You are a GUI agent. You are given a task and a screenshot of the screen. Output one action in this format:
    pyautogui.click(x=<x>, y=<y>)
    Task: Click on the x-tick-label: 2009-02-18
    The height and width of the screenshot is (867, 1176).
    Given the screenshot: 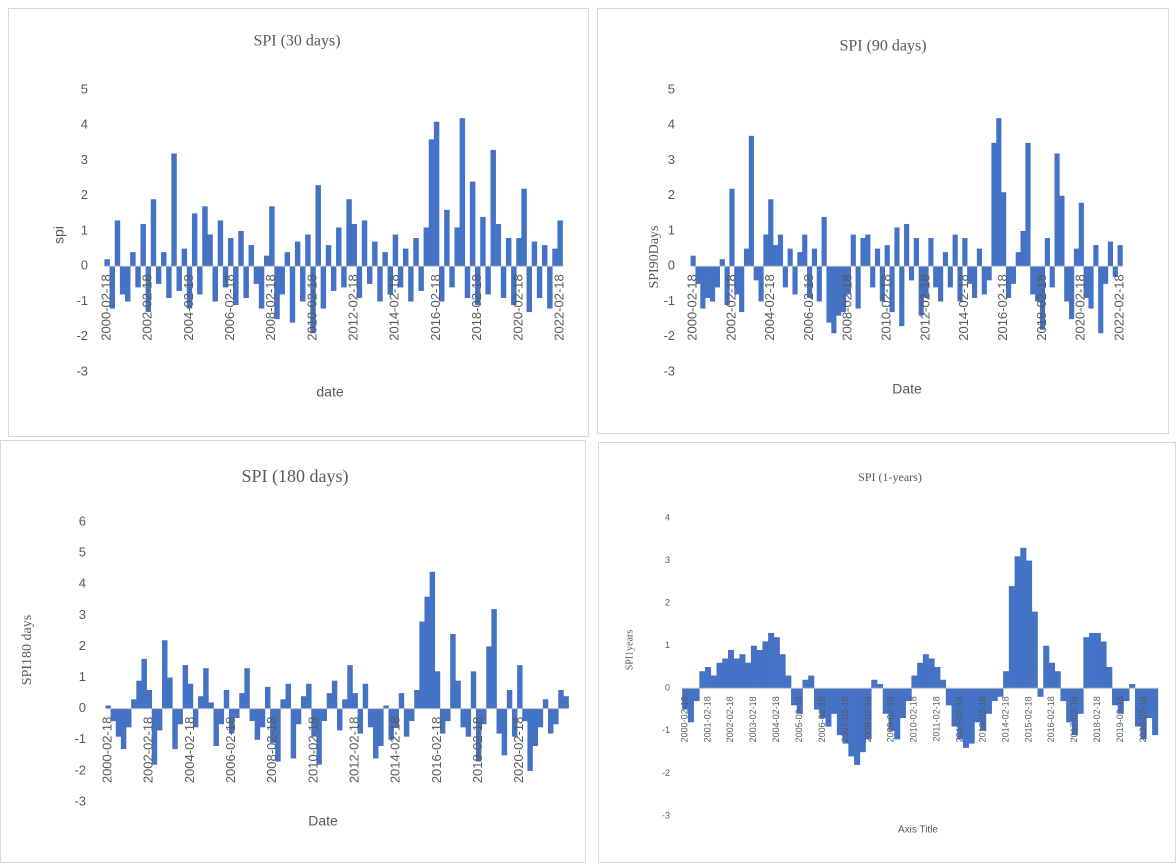 What is the action you would take?
    pyautogui.click(x=891, y=719)
    